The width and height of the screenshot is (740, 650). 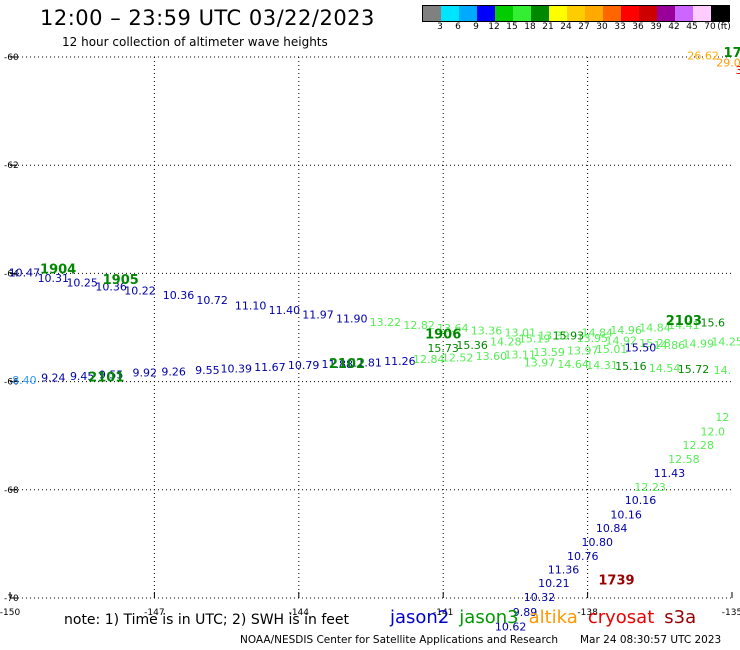 What do you see at coordinates (458, 27) in the screenshot?
I see `color-scale-label: 6` at bounding box center [458, 27].